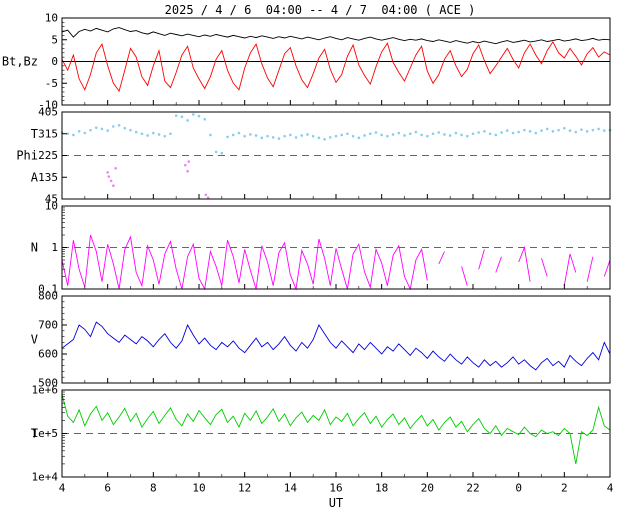 The height and width of the screenshot is (516, 640). I want to click on series-T, so click(336, 429).